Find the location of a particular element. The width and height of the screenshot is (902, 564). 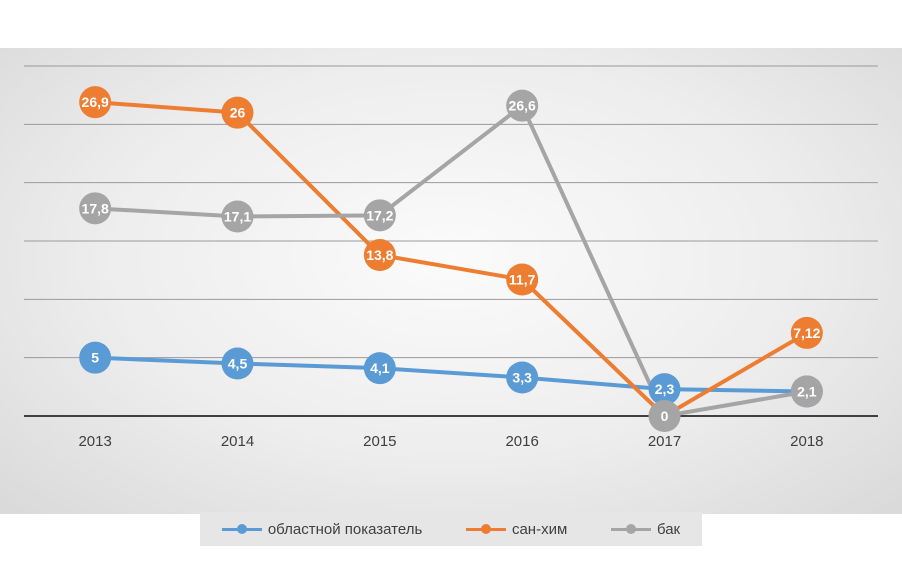

data-label: 4,5 is located at coordinates (238, 364).